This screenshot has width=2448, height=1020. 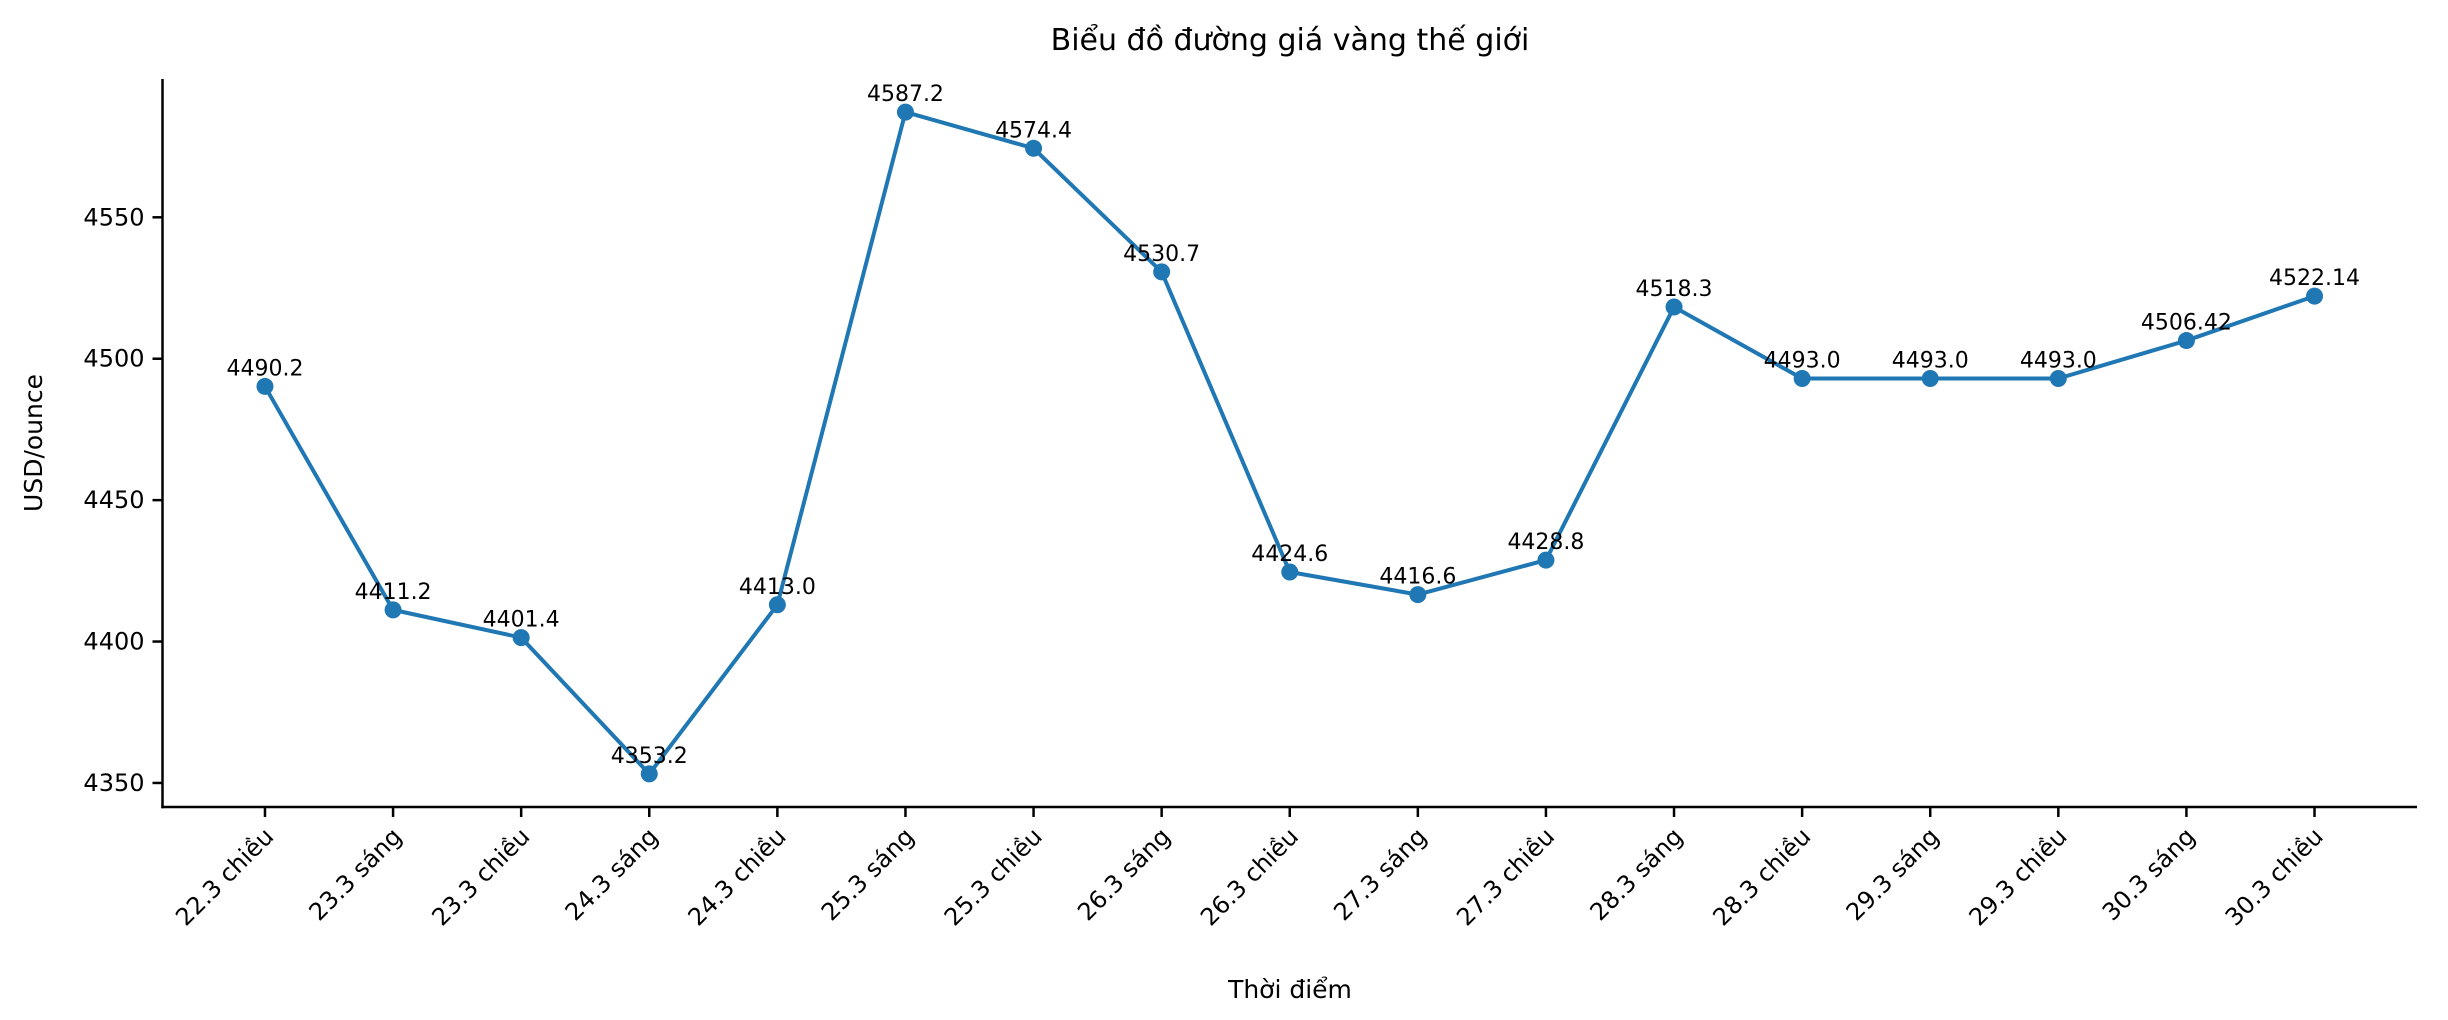 I want to click on x-tick-label: 29.3 sáng, so click(x=1893, y=874).